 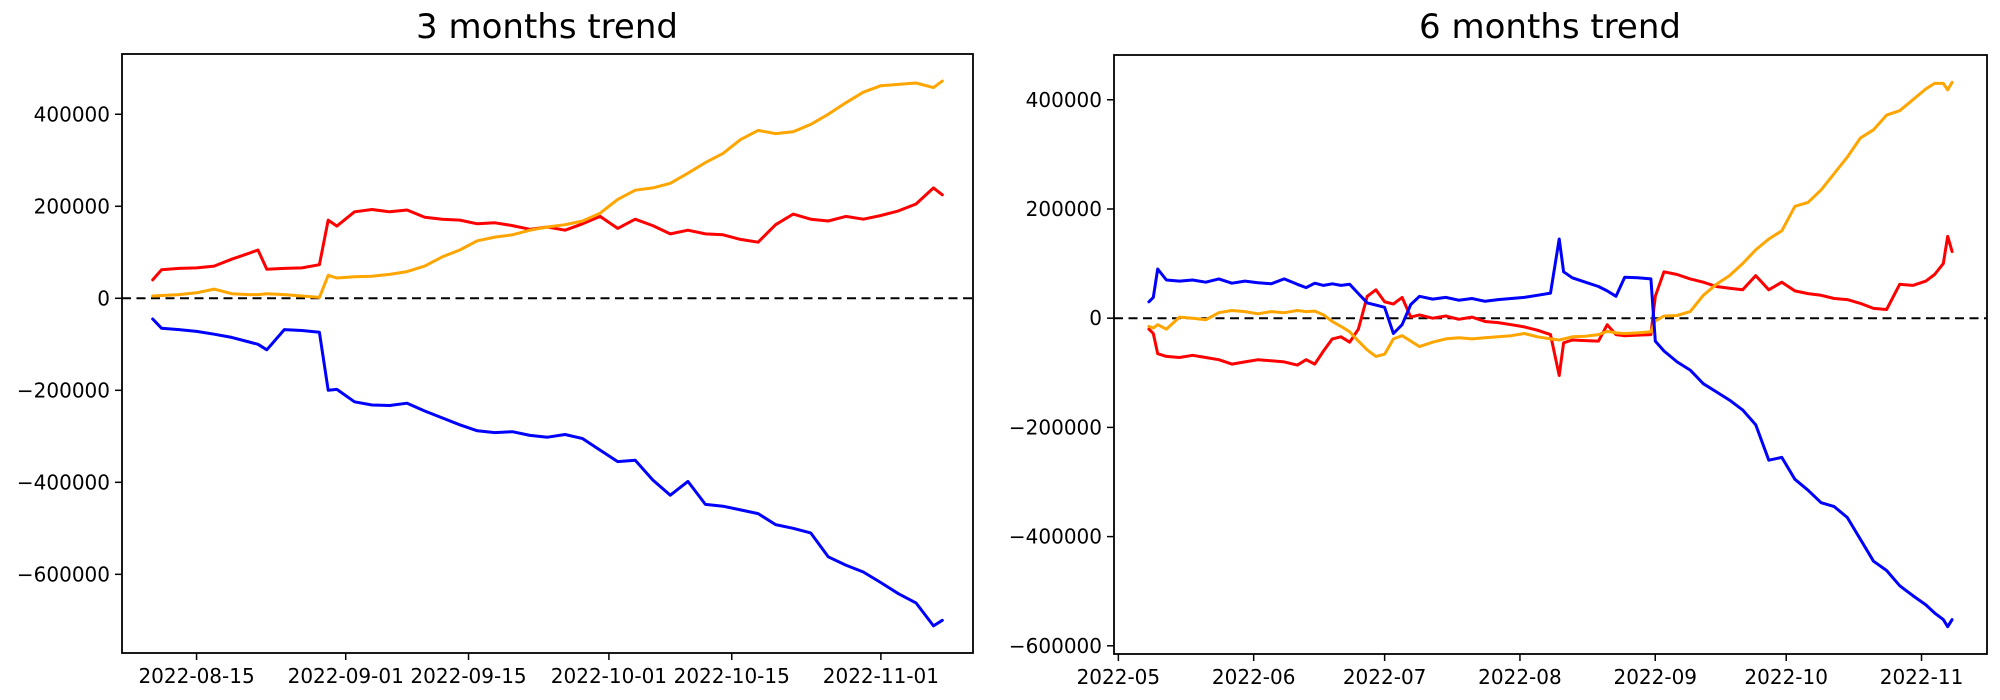 What do you see at coordinates (732, 676) in the screenshot?
I see `x-tick-label: 2022-10-15` at bounding box center [732, 676].